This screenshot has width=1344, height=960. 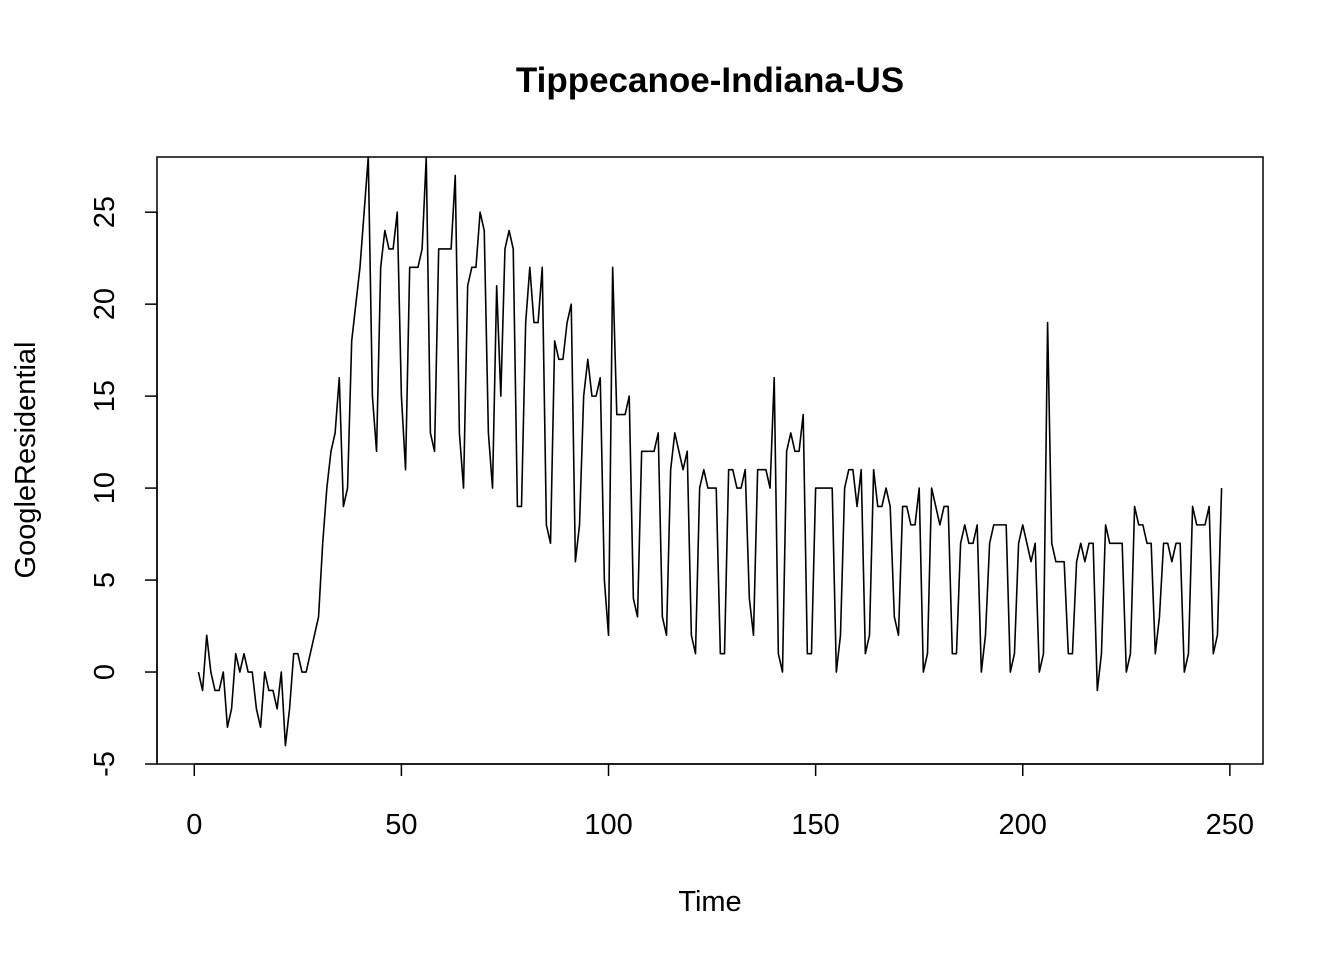 I want to click on y-tick-label: -5, so click(x=105, y=764).